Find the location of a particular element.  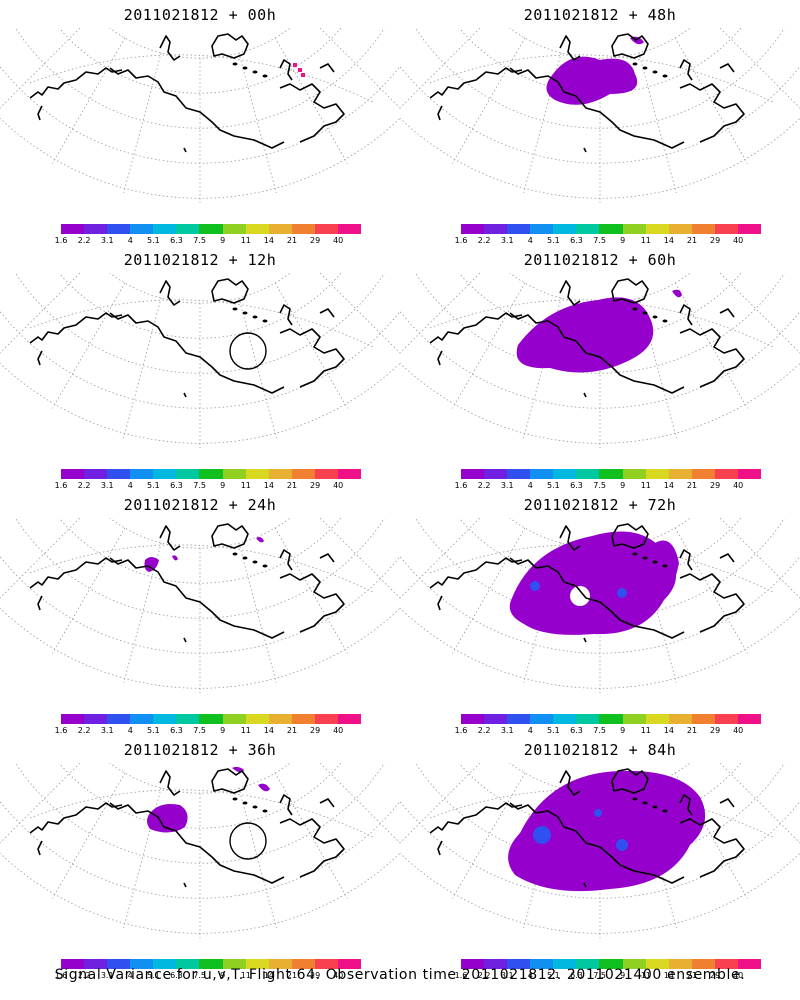

map-projection is located at coordinates (600, 850).